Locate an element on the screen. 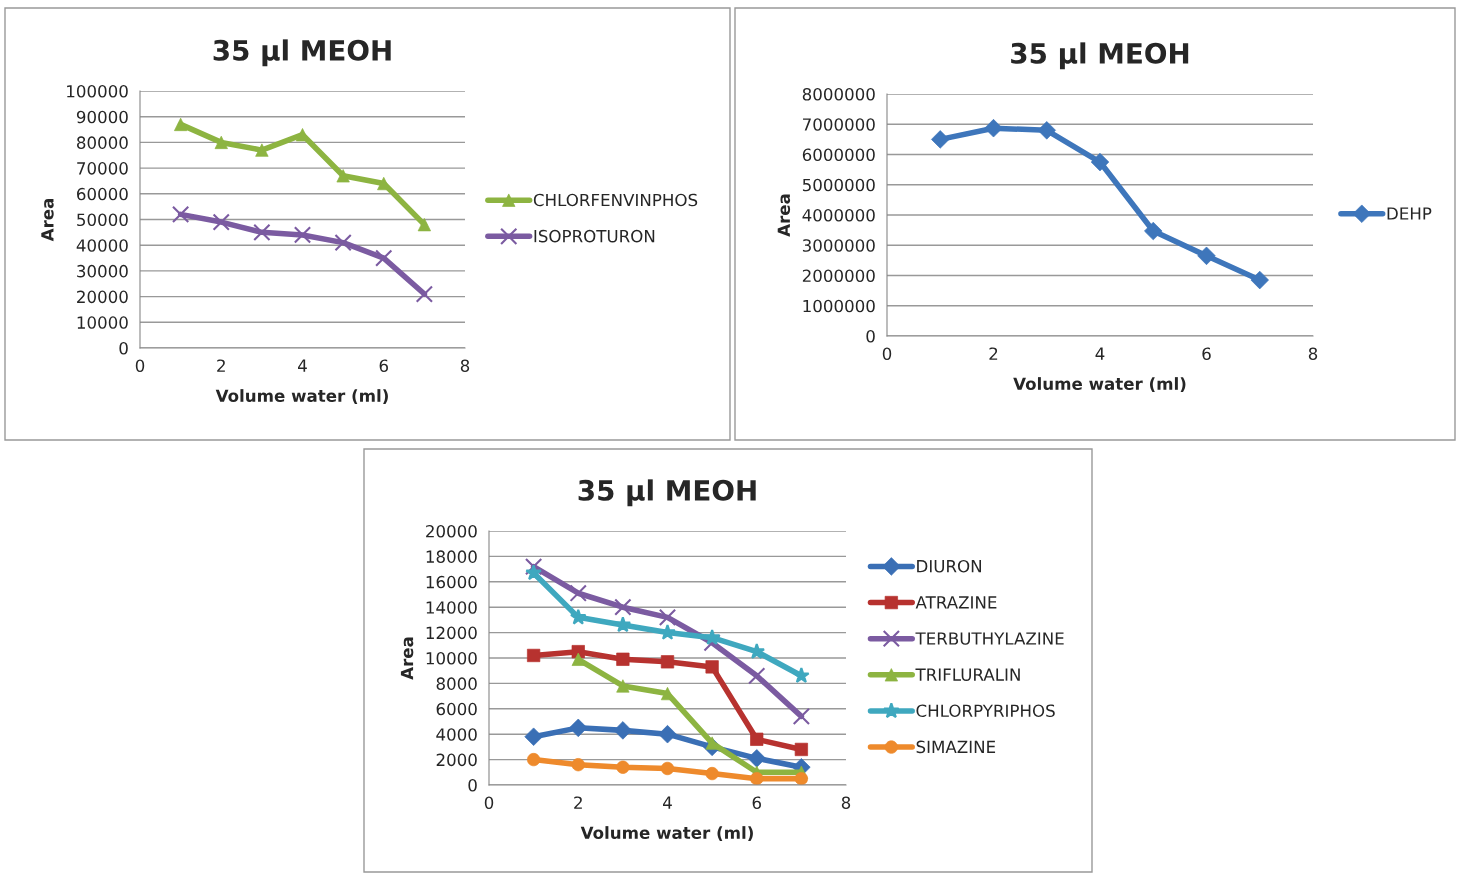 This screenshot has width=1459, height=873. legend-label: DIURON is located at coordinates (949, 566).